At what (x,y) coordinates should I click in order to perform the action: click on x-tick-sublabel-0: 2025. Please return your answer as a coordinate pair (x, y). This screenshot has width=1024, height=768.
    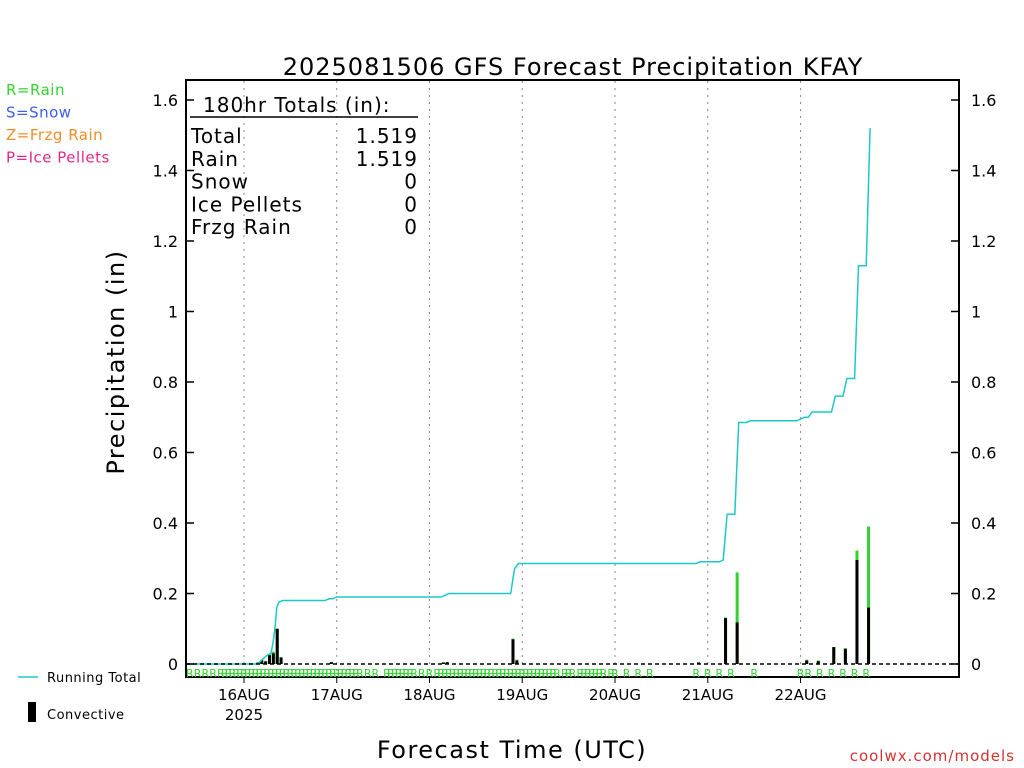
    Looking at the image, I should click on (244, 715).